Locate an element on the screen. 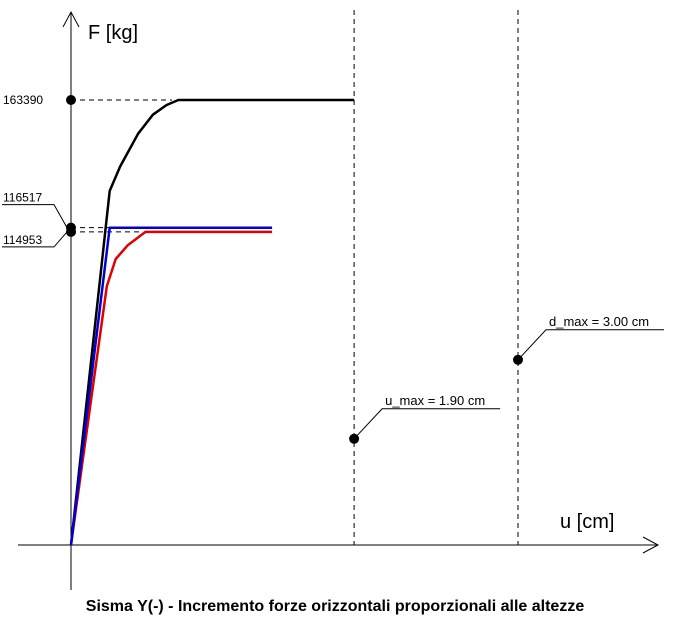 This screenshot has width=680, height=625. y-axis-label: F [kg] is located at coordinates (113, 33).